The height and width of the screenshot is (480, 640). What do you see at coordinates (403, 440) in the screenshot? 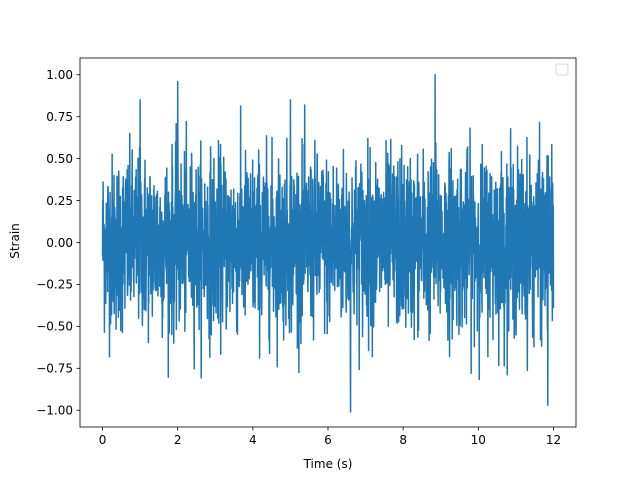
I see `x-tick-label: 8` at bounding box center [403, 440].